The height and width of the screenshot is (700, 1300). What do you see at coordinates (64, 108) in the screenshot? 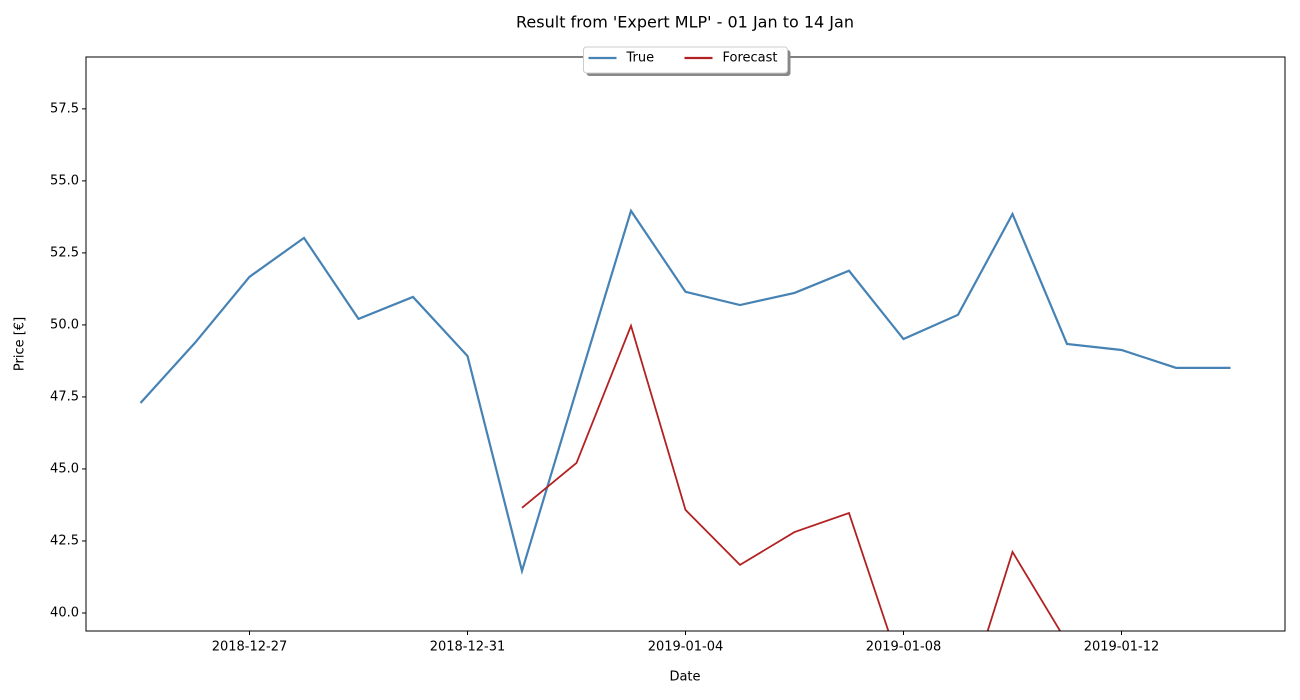
I see `y-tick-label: 57.5` at bounding box center [64, 108].